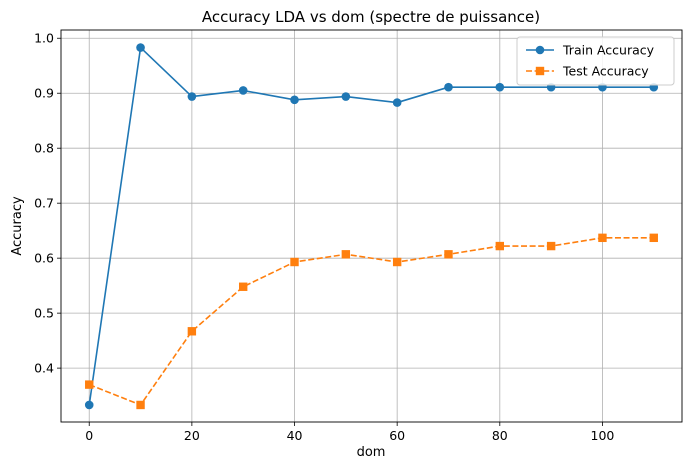 The image size is (691, 468). Describe the element at coordinates (603, 435) in the screenshot. I see `x-tick-label: 100` at that location.